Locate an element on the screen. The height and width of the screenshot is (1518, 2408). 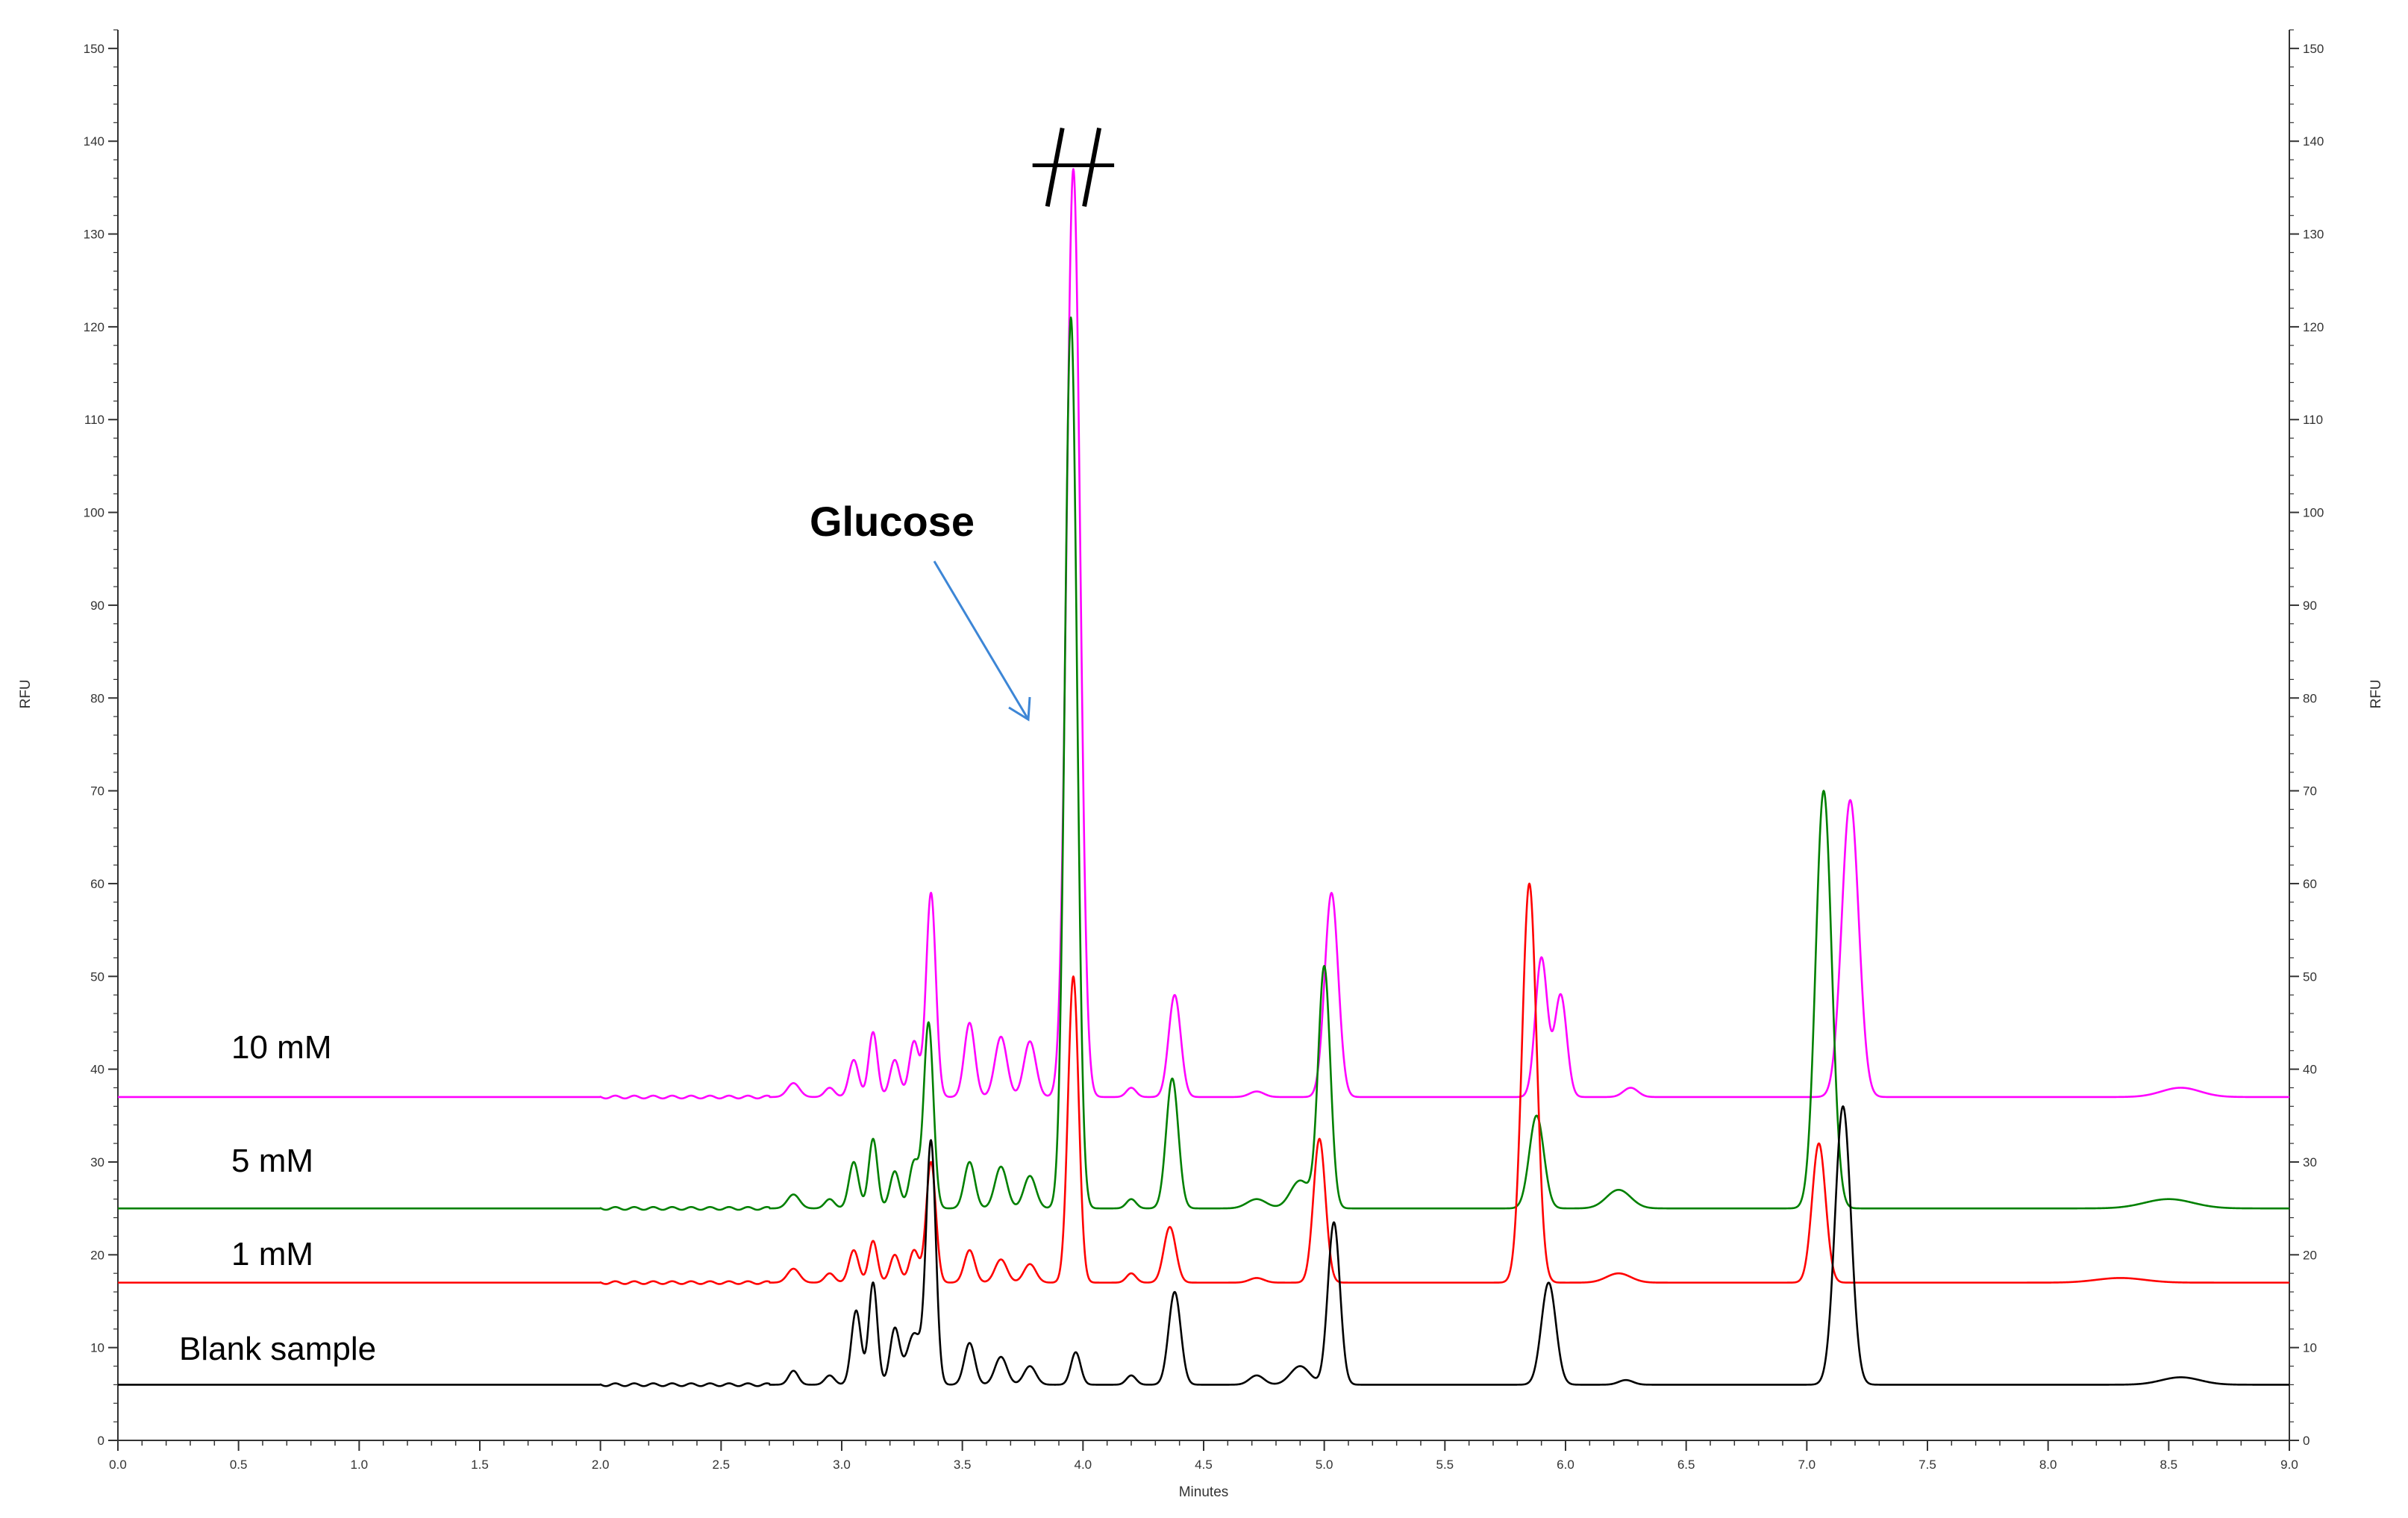
y-tick-label-left: 130 is located at coordinates (94, 235).